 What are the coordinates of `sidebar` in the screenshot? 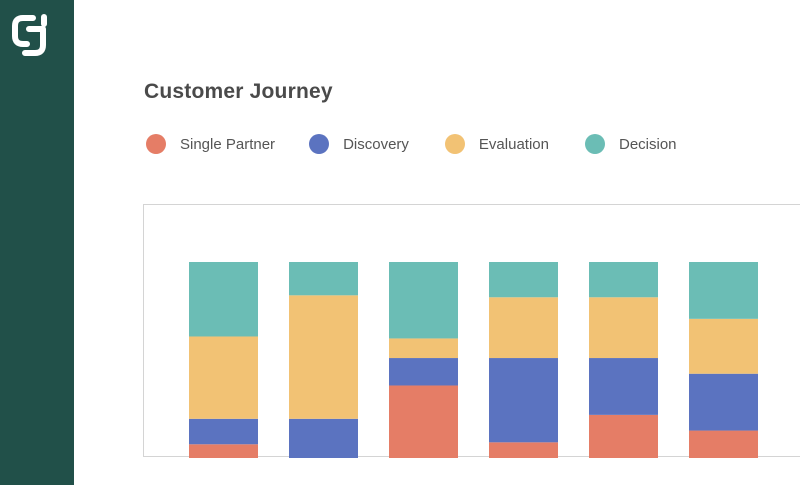 It's located at (37, 242).